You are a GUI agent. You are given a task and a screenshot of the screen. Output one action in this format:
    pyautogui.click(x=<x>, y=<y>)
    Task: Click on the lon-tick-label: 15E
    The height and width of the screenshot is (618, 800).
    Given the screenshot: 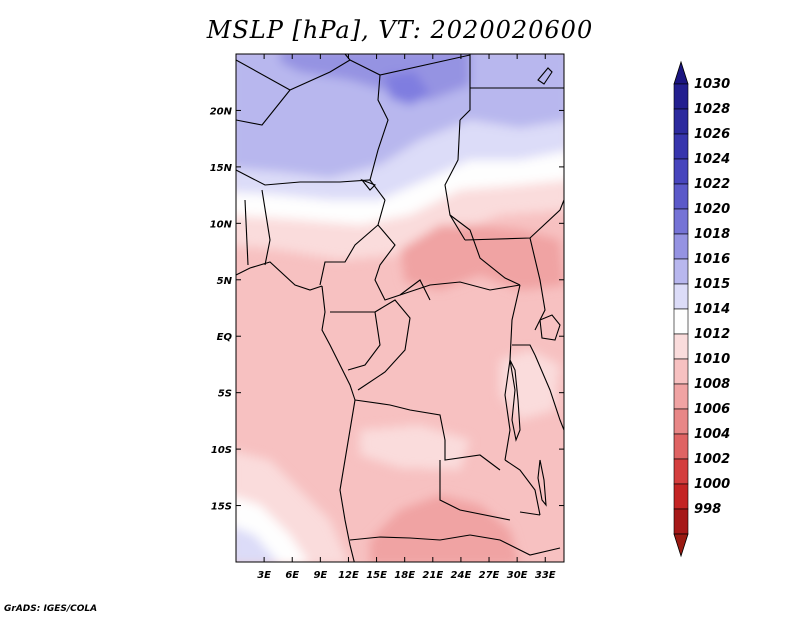 What is the action you would take?
    pyautogui.click(x=376, y=575)
    